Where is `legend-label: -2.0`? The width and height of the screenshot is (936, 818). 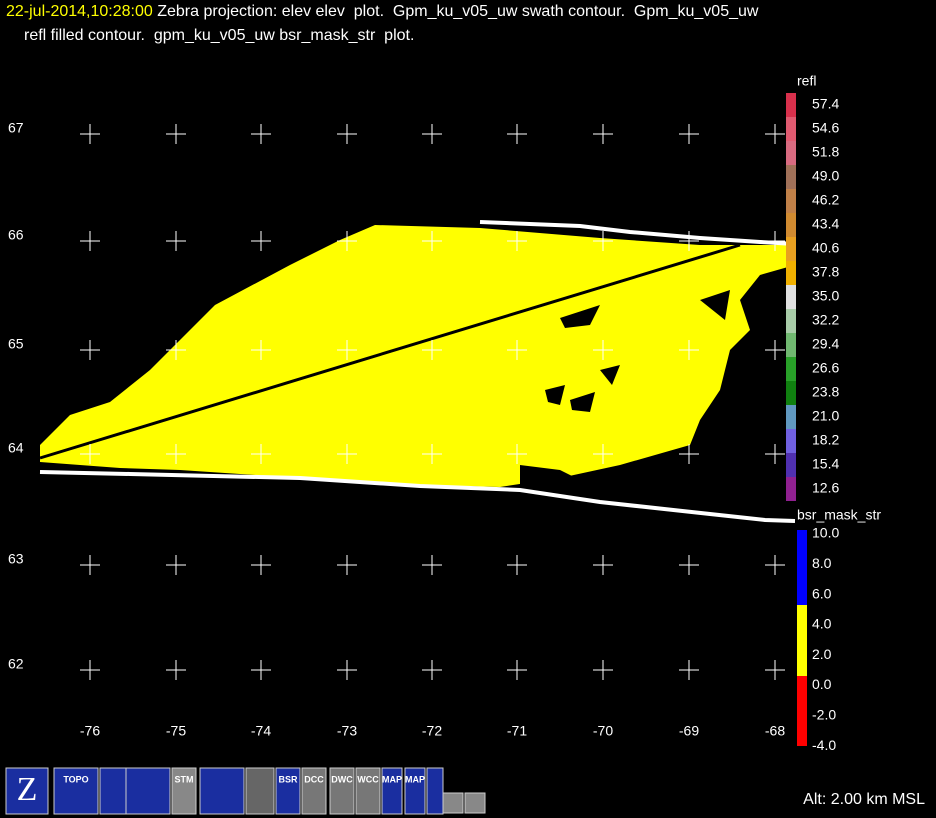 legend-label: -2.0 is located at coordinates (824, 715).